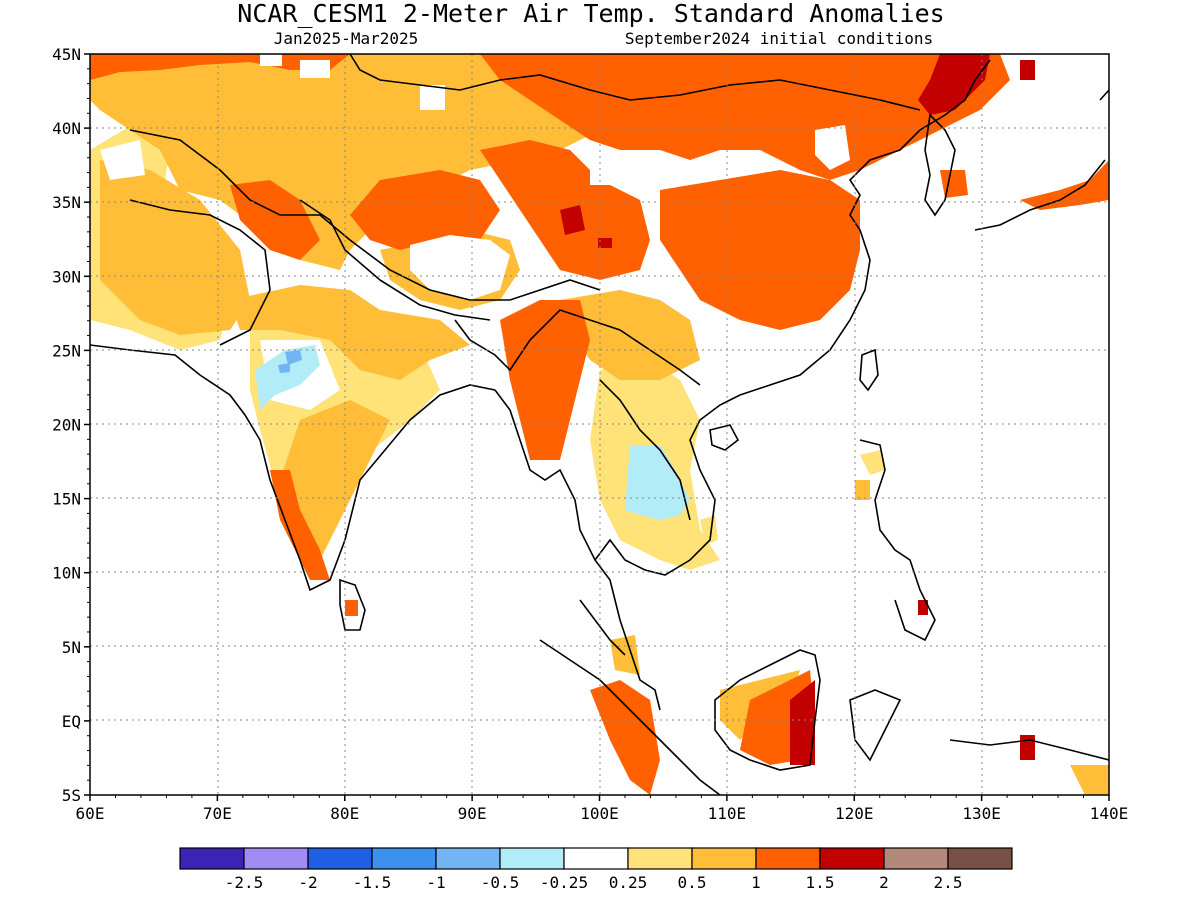 This screenshot has height=900, width=1200. What do you see at coordinates (884, 882) in the screenshot?
I see `legend-label: 2` at bounding box center [884, 882].